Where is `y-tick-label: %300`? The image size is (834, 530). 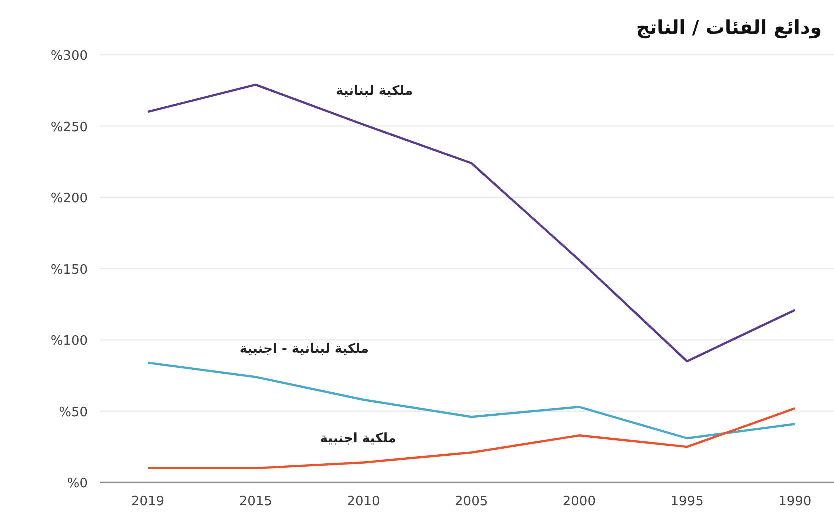
y-tick-label: %300 is located at coordinates (69, 56).